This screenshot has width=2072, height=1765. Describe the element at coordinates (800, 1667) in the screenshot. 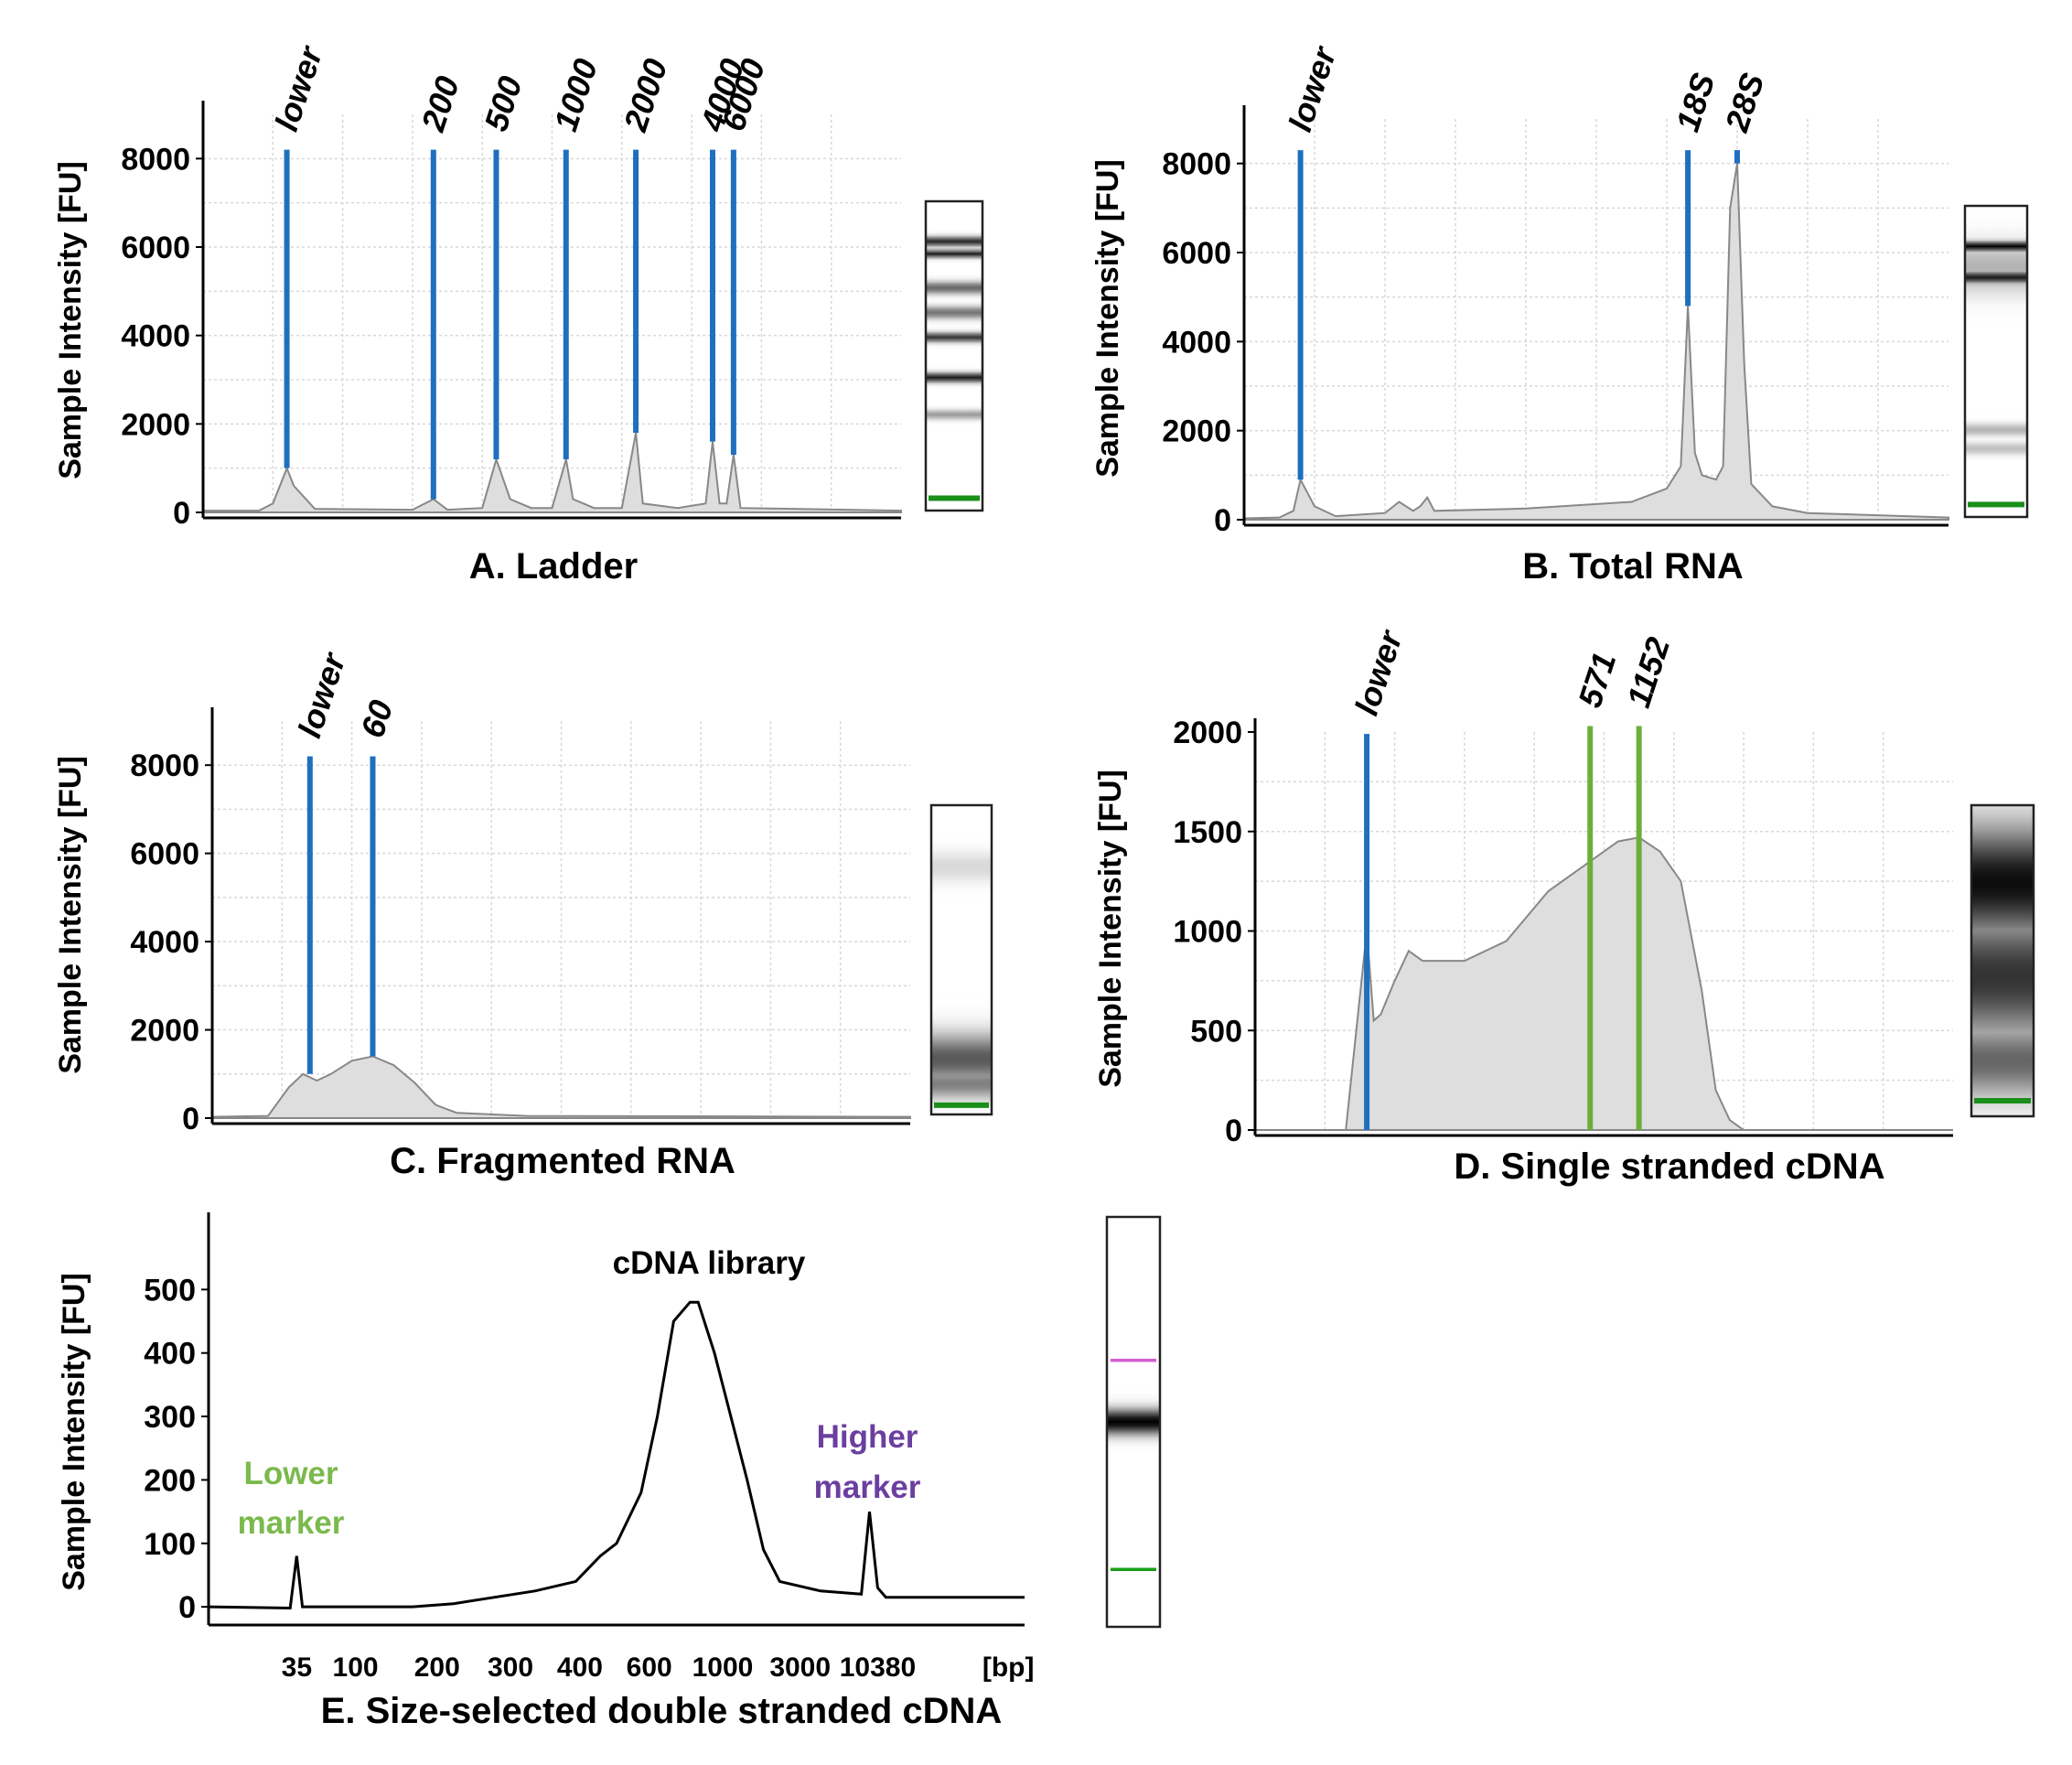

I see `x-tick-label: 3000` at that location.